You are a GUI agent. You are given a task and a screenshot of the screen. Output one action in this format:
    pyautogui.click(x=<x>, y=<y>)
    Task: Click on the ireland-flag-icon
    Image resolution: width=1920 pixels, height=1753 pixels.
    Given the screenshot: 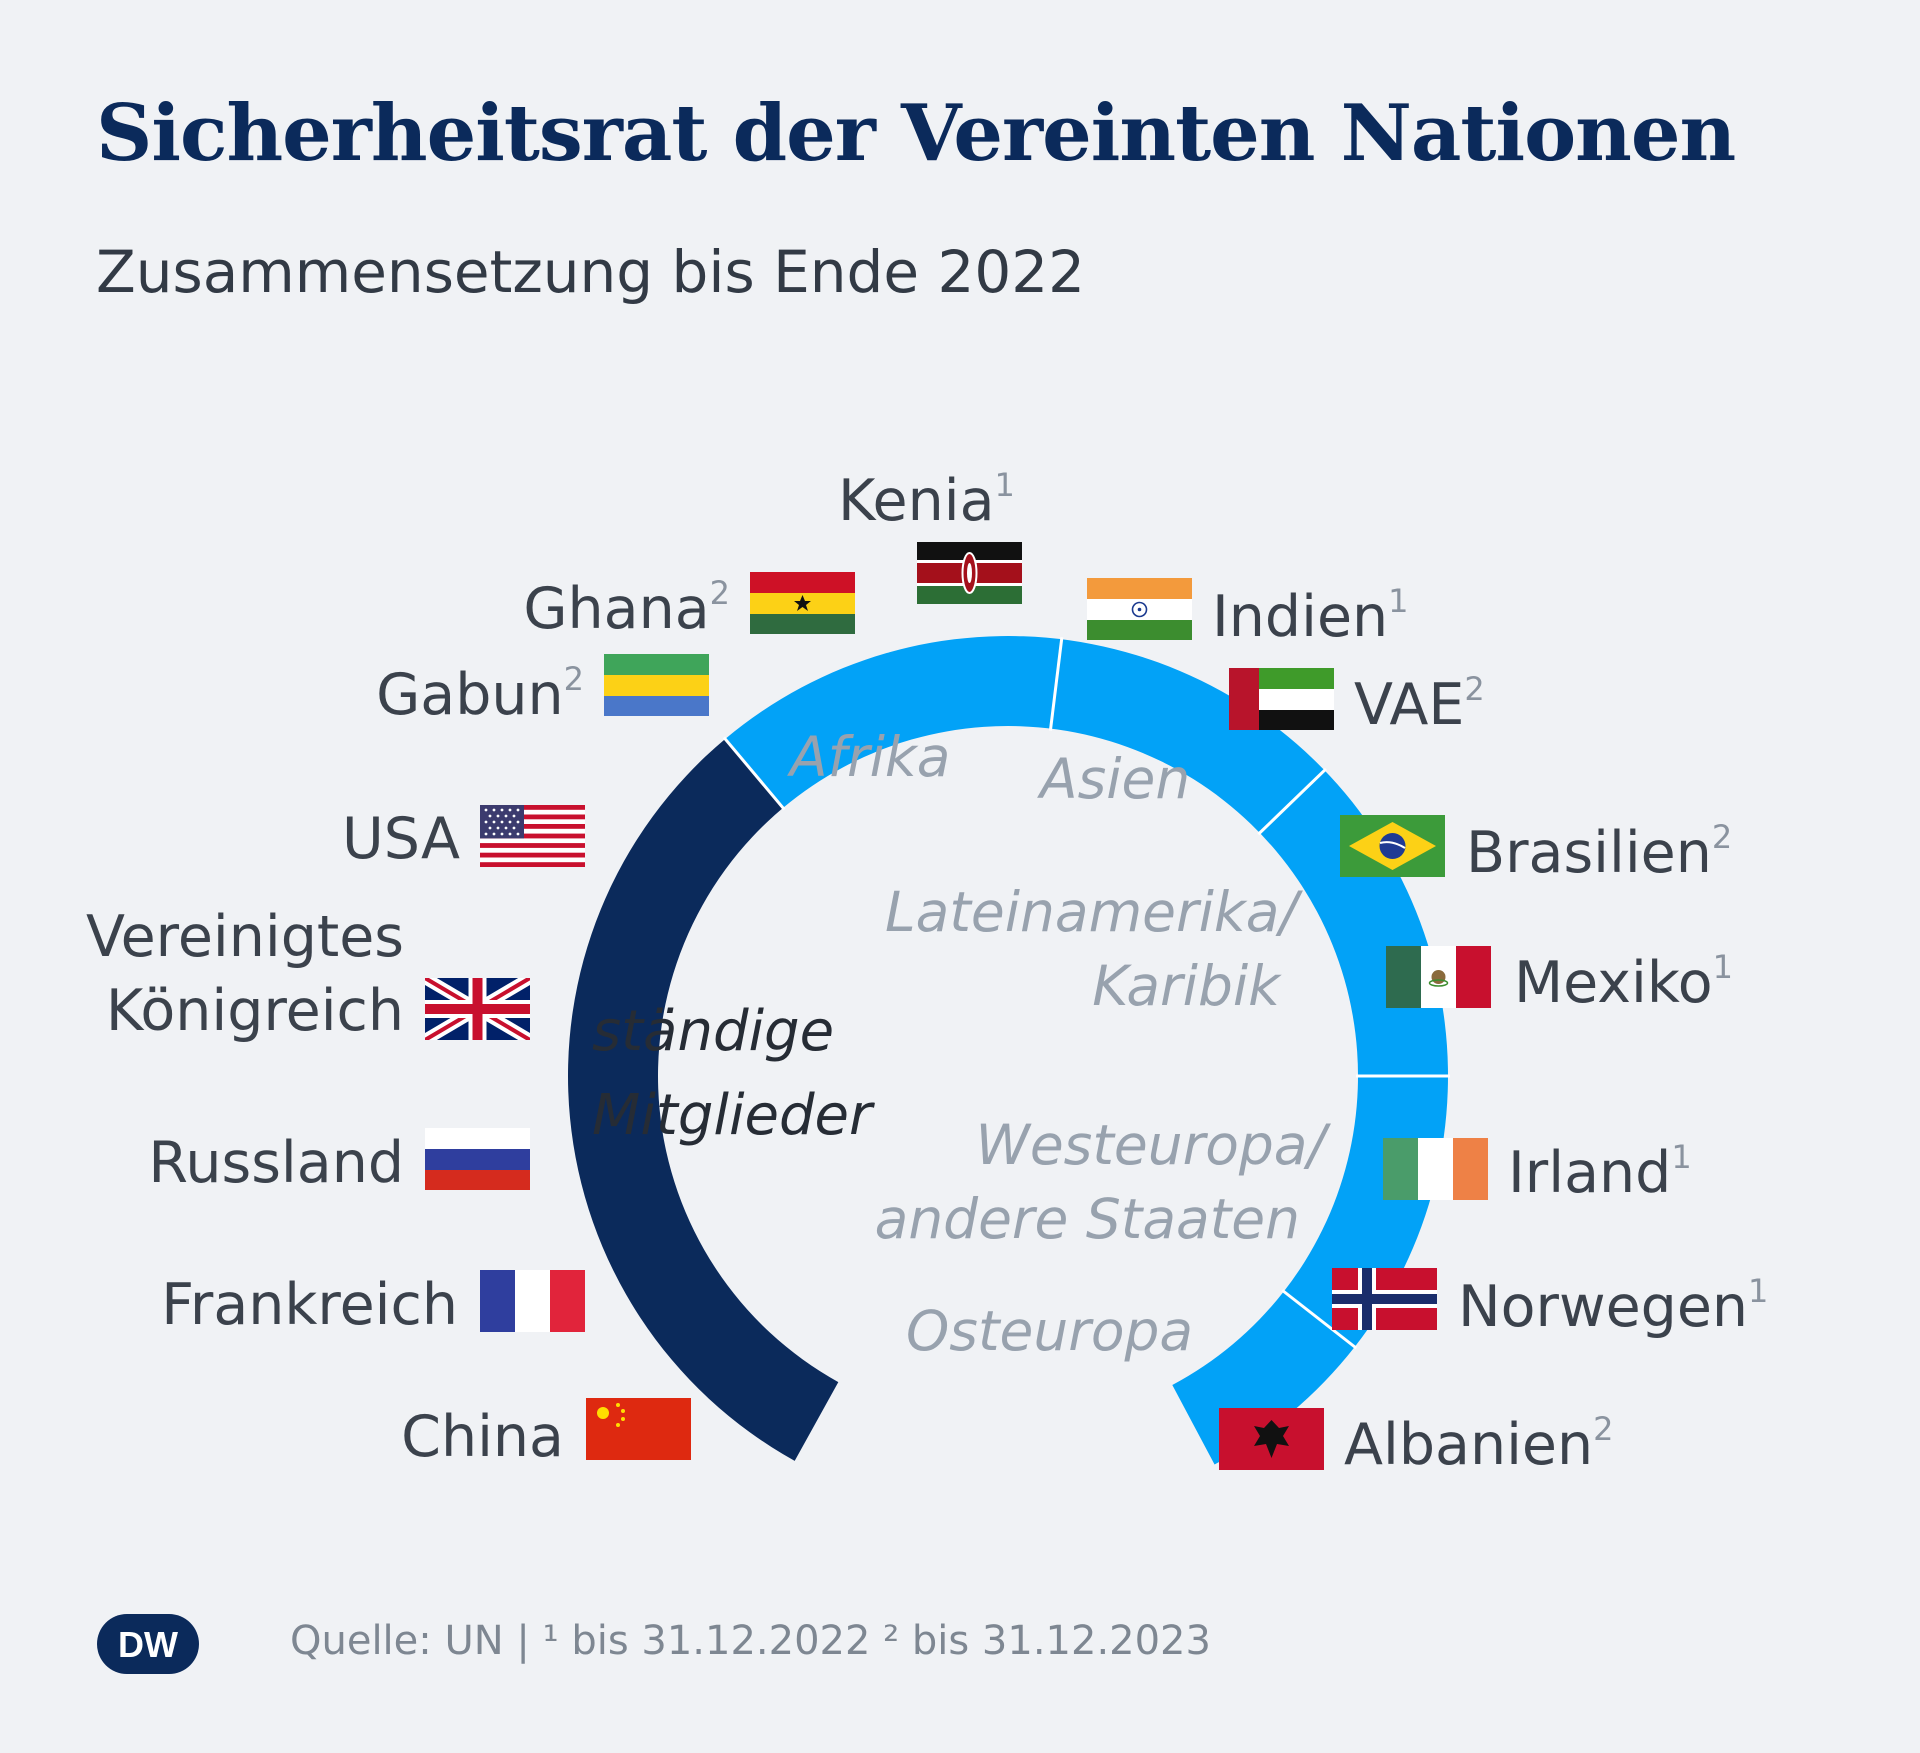 What is the action you would take?
    pyautogui.click(x=1435, y=1169)
    